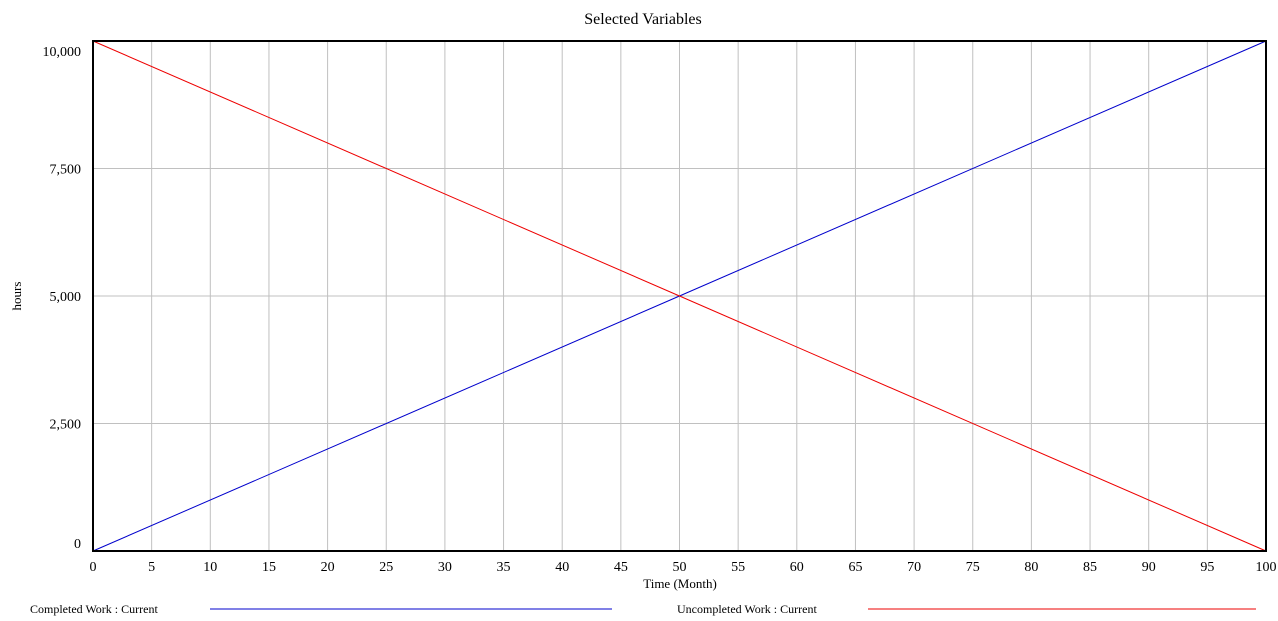  Describe the element at coordinates (642, 19) in the screenshot. I see `chart-title: Selected Variables` at that location.